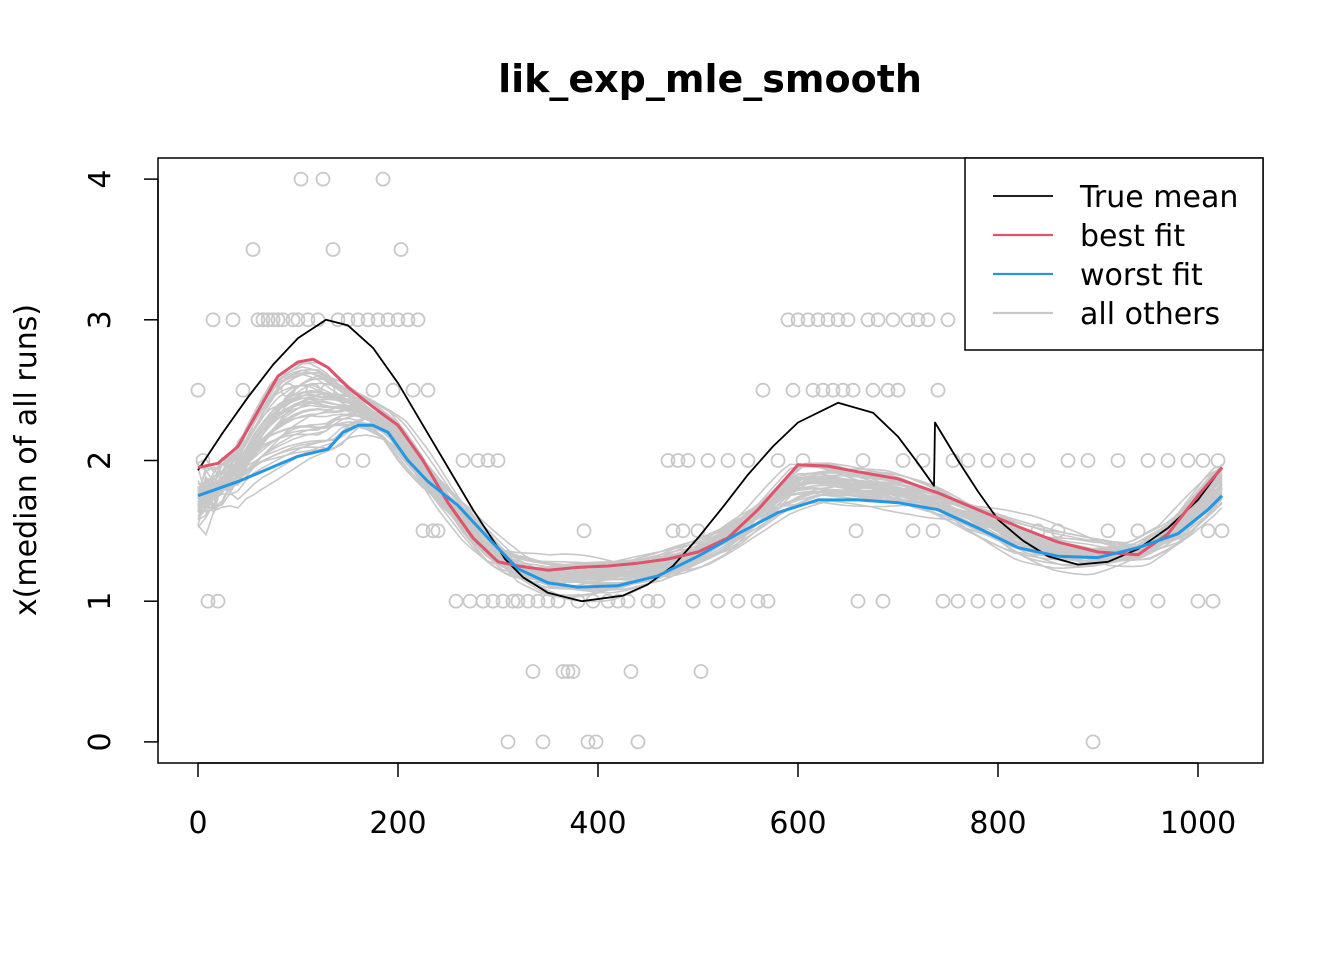  What do you see at coordinates (1132, 236) in the screenshot?
I see `legend-label: best fit` at bounding box center [1132, 236].